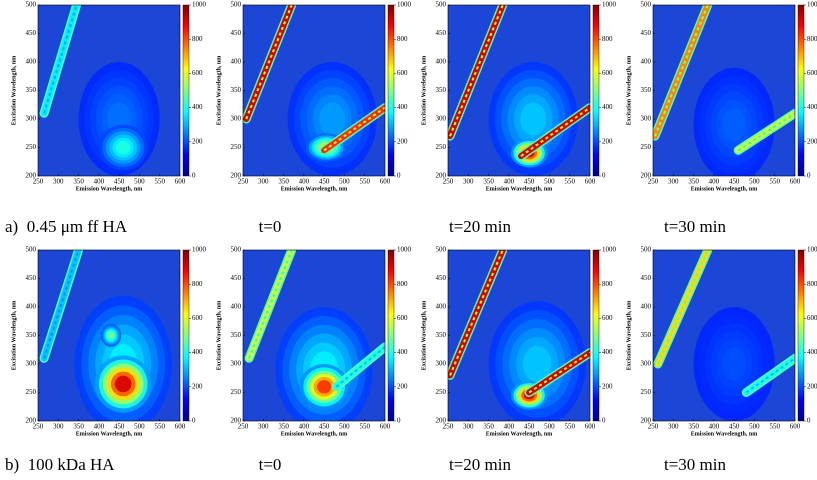 This screenshot has width=817, height=480. Describe the element at coordinates (243, 427) in the screenshot. I see `x-tick-label: 250` at that location.